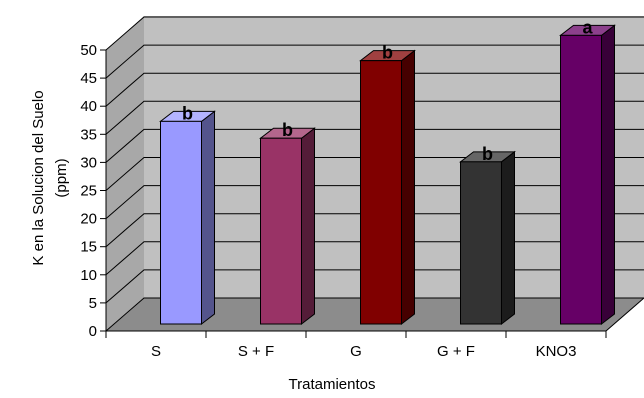 The image size is (644, 398). What do you see at coordinates (61, 177) in the screenshot?
I see `y-axis-title-line2: (ppm)` at bounding box center [61, 177].